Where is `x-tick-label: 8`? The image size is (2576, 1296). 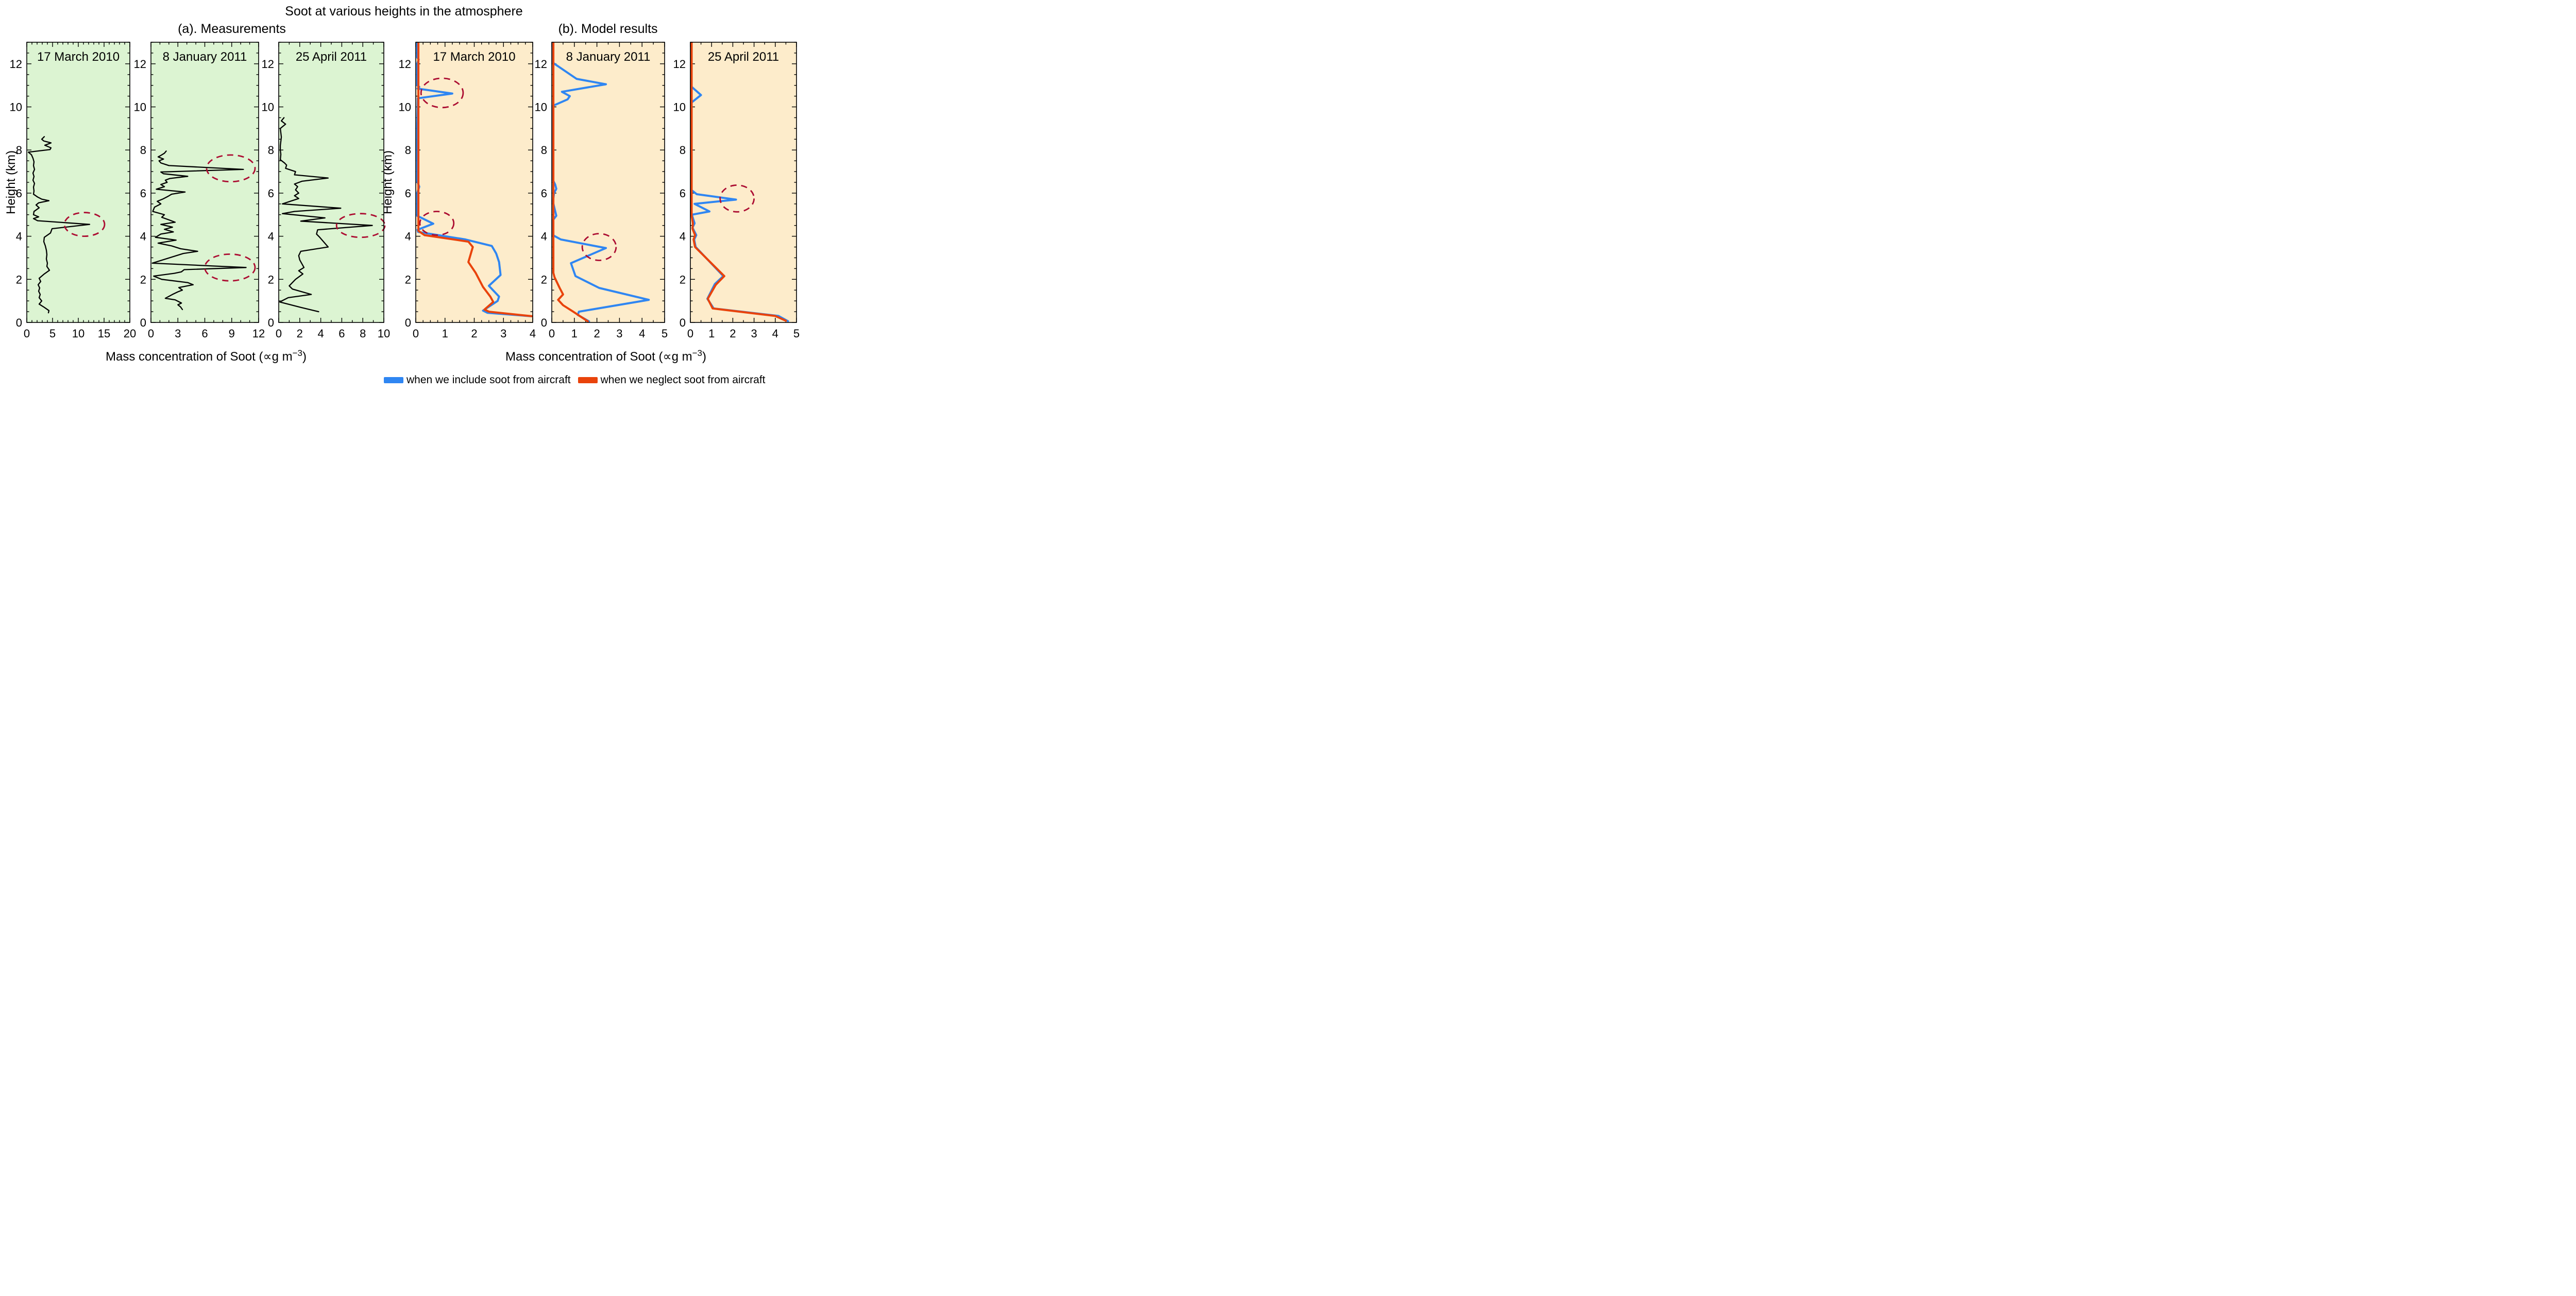
x-tick-label: 8 is located at coordinates (363, 333).